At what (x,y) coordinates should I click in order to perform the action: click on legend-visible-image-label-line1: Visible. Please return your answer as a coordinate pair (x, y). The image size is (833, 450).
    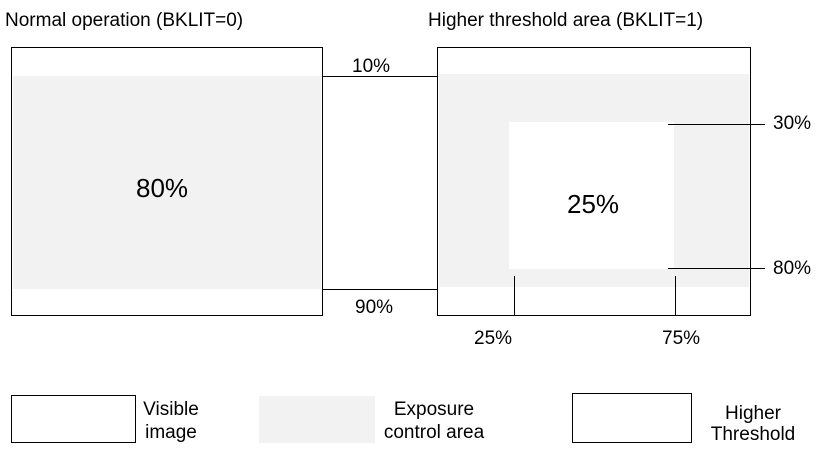
    Looking at the image, I should click on (171, 409).